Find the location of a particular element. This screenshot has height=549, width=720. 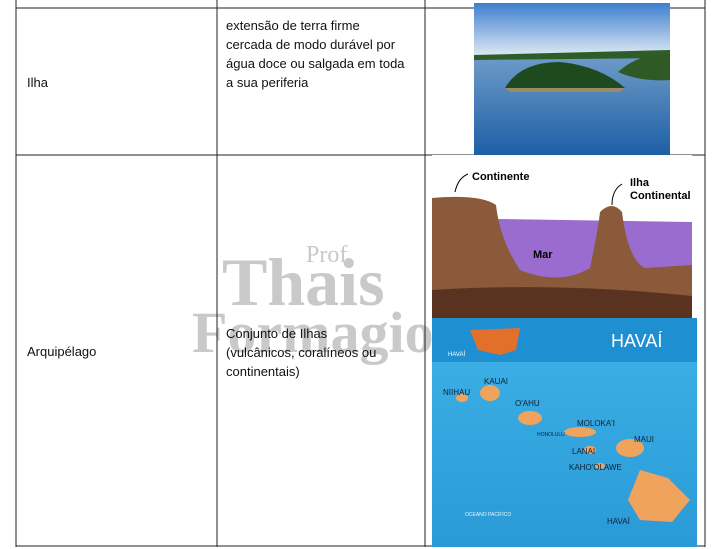

diagram-label: Continente is located at coordinates (500, 177).